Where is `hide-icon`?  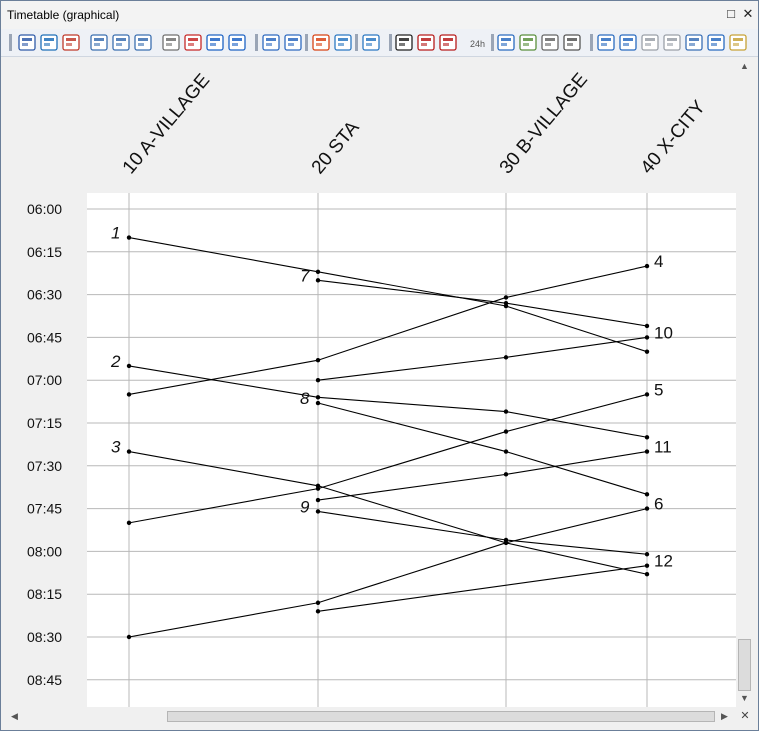
hide-icon is located at coordinates (321, 42).